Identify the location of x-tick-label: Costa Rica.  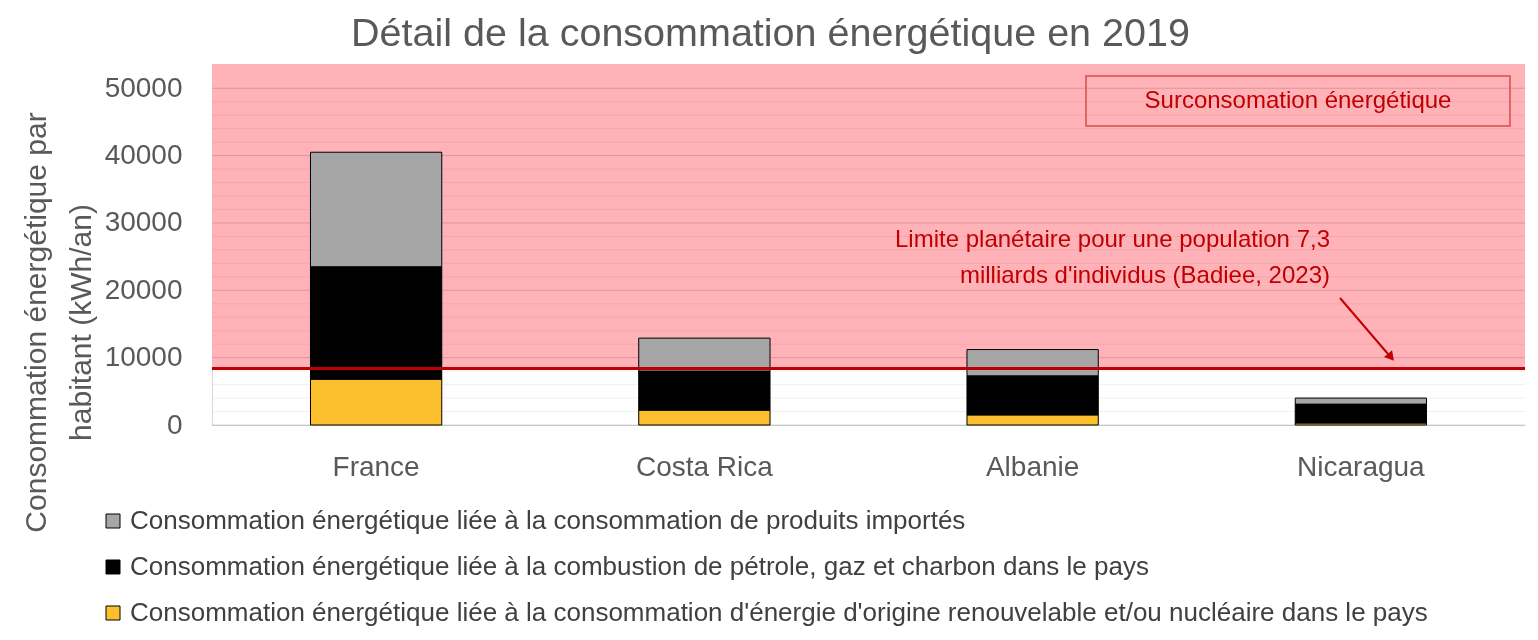
(704, 466).